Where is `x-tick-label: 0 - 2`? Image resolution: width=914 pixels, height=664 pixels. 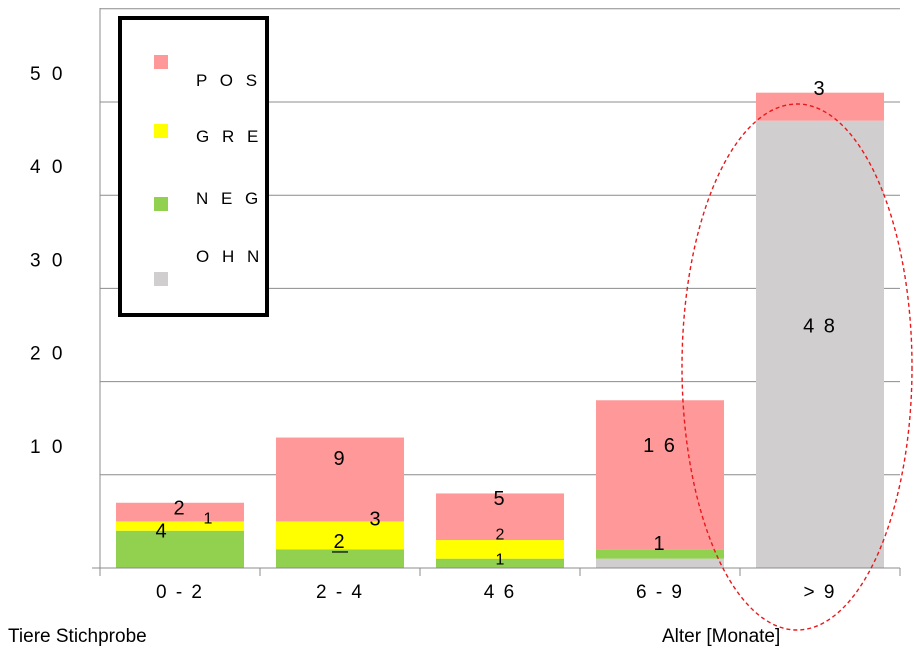
x-tick-label: 0 - 2 is located at coordinates (180, 592).